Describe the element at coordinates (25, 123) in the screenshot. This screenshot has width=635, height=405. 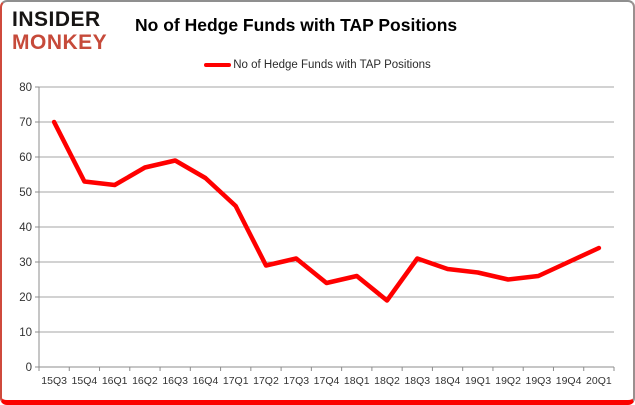
I see `y-axis-tick-label: 70` at that location.